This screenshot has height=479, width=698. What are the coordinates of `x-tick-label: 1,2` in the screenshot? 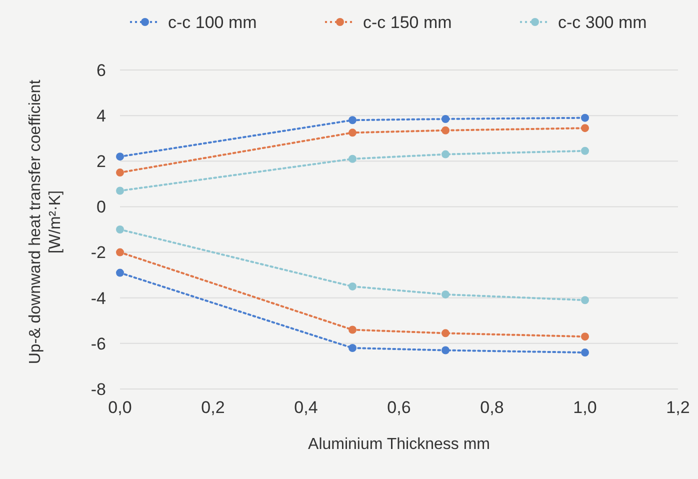 It's located at (678, 407).